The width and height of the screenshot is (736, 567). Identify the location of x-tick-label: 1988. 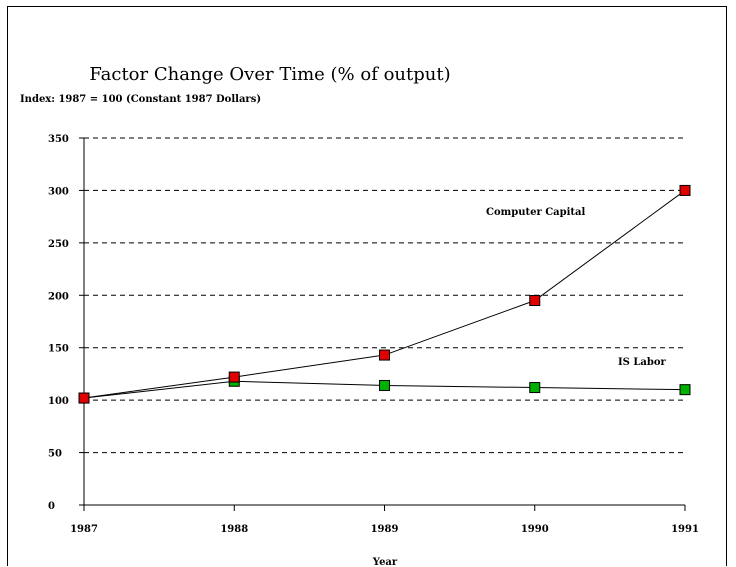
(234, 529).